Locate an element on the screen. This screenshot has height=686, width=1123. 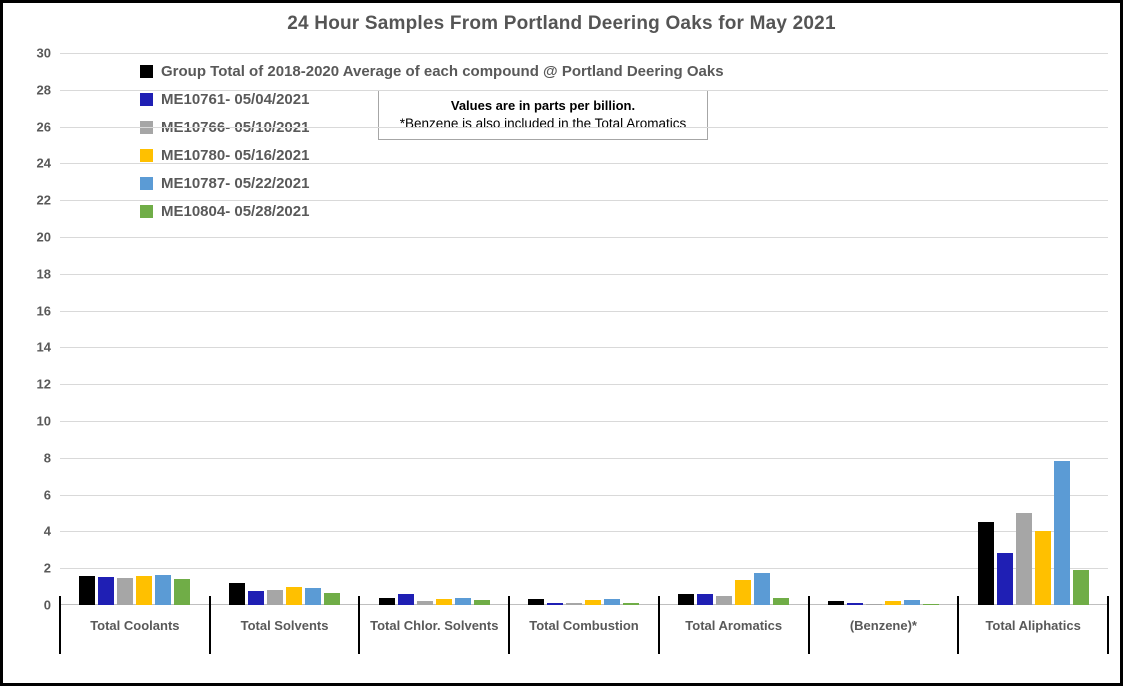
y-axis-tick-label: 8 is located at coordinates (47, 458).